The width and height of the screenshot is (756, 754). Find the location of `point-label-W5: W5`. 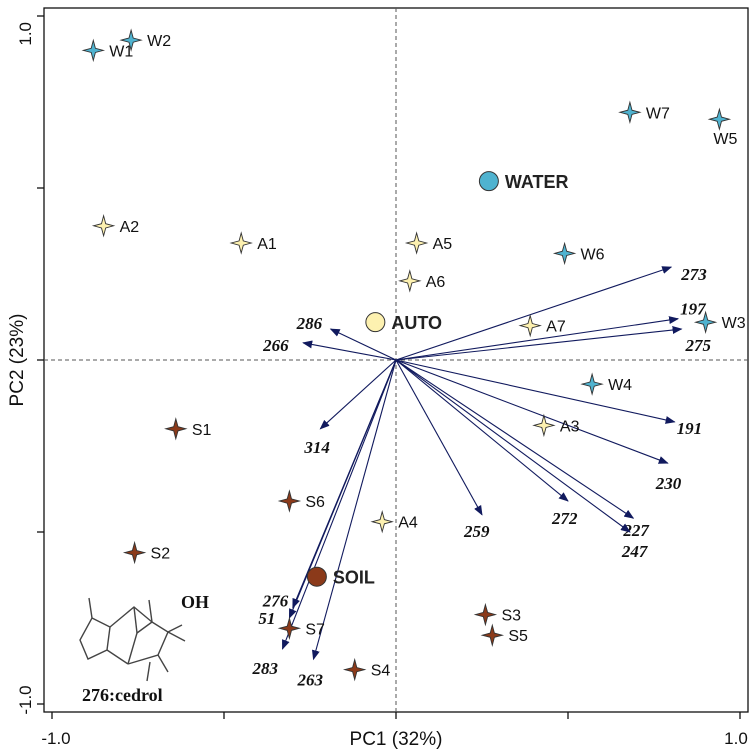

point-label-W5: W5 is located at coordinates (725, 139).